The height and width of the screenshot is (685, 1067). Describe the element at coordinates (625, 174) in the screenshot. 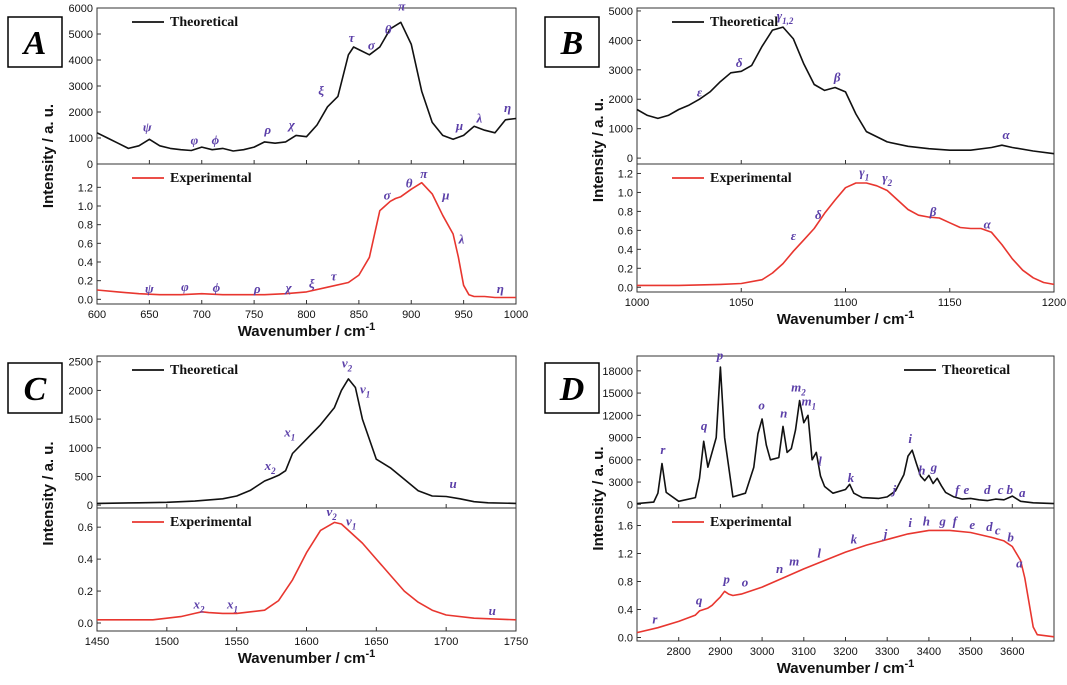

I see `y-tick-label: 1.2` at that location.